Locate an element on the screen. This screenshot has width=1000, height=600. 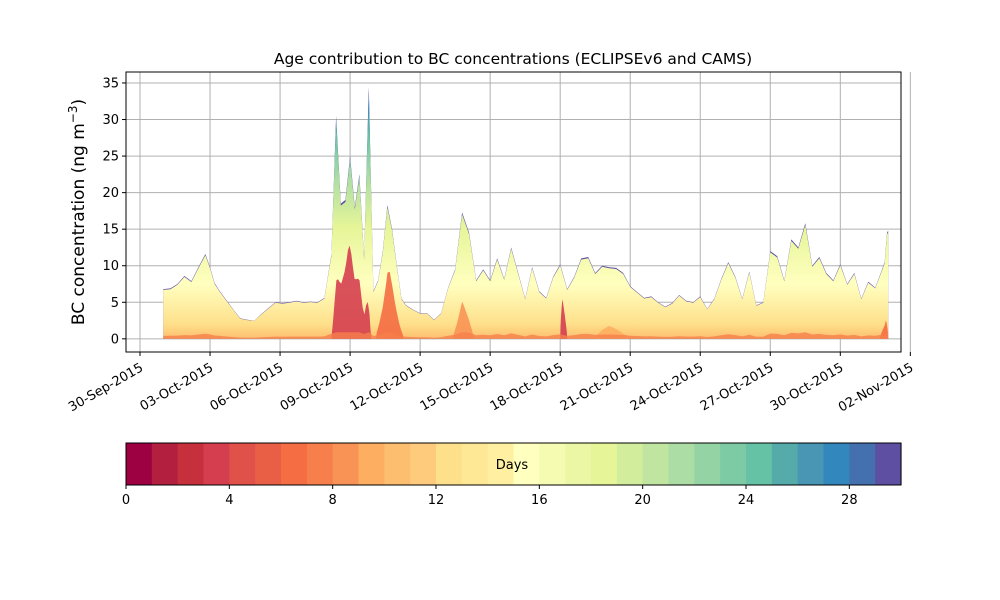
y-tick-label: 25 is located at coordinates (110, 157).